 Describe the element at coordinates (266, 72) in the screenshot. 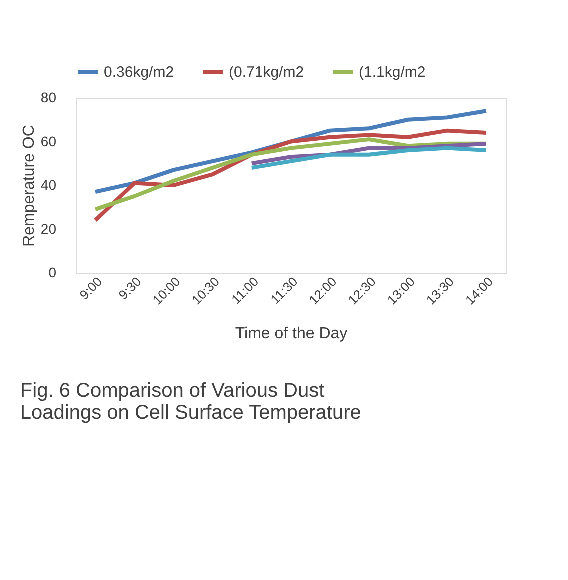

I see `legend-label: (0.71kg/m2` at that location.